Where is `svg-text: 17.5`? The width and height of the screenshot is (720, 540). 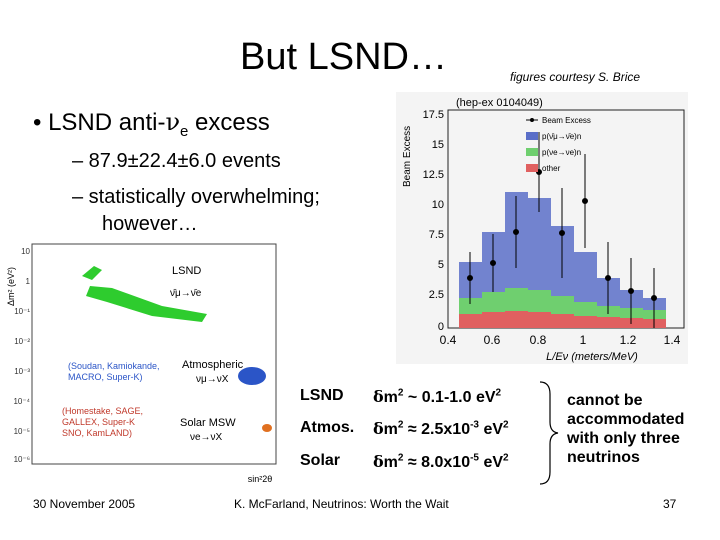
svg-text: 17.5 is located at coordinates (433, 115).